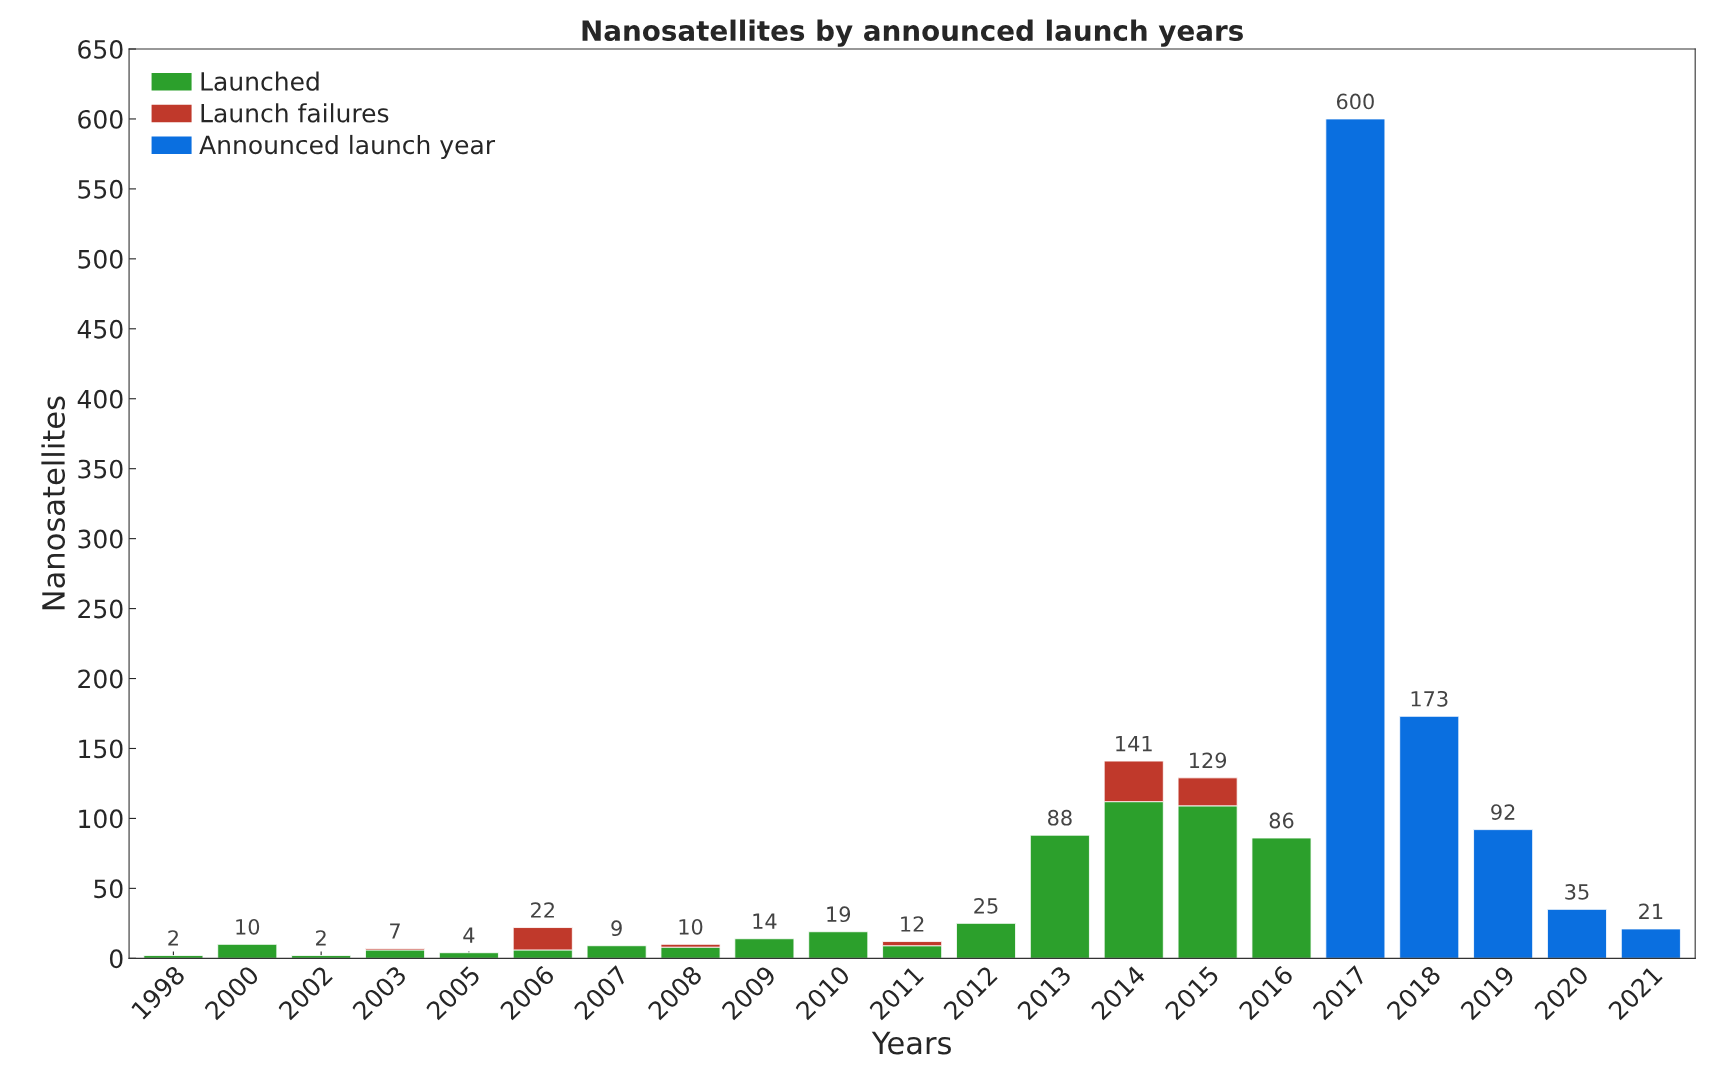 The width and height of the screenshot is (1721, 1089). Describe the element at coordinates (100, 119) in the screenshot. I see `y-tick-label: 600` at that location.